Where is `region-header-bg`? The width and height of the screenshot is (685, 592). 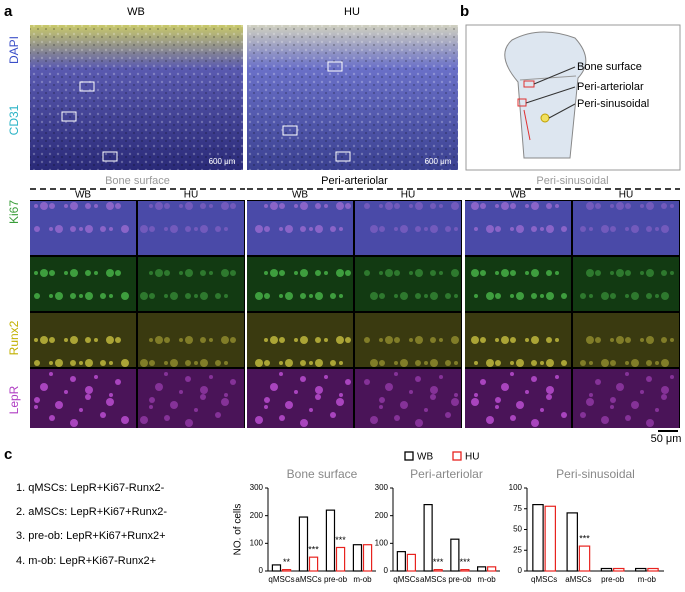 region-header-bg is located at coordinates (354, 187).